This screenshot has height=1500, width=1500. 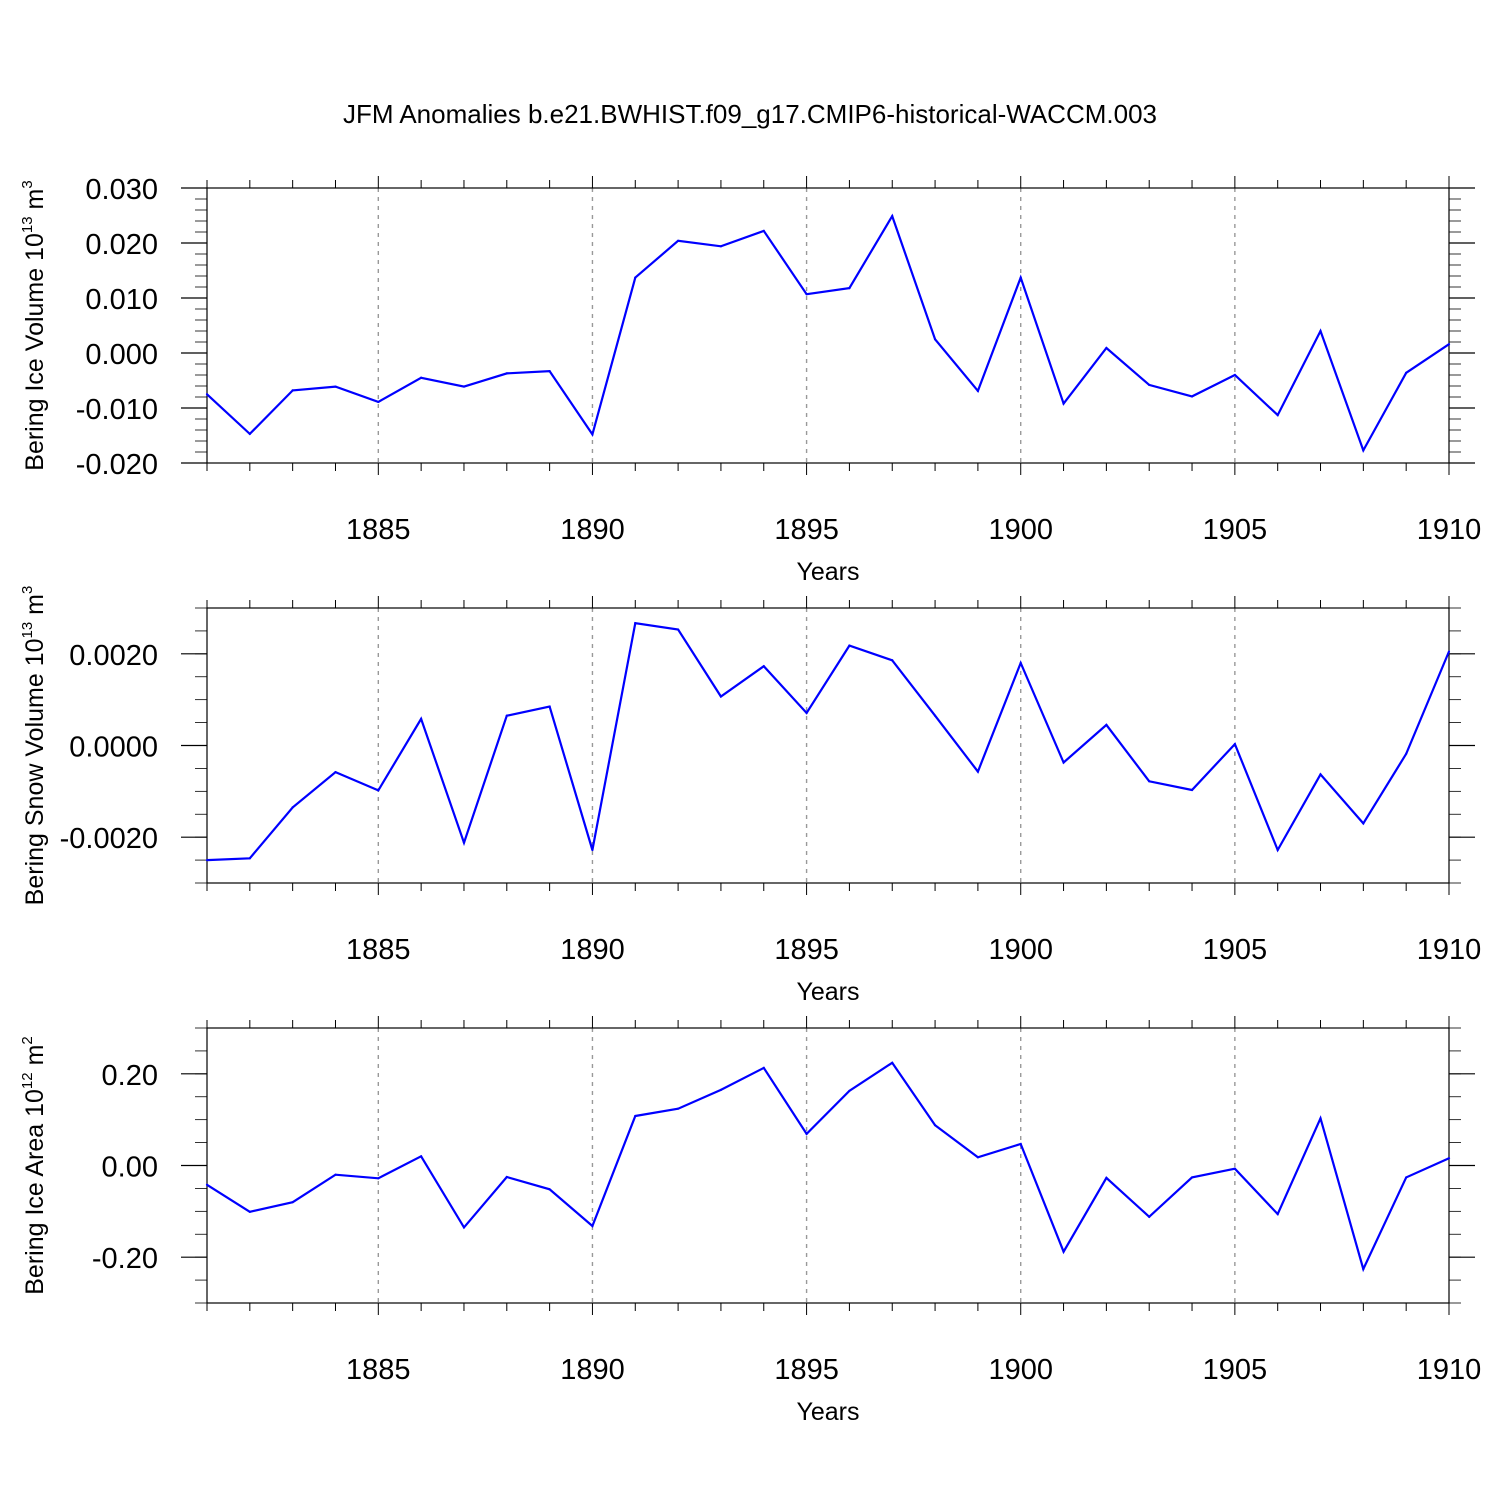 I want to click on y-axis-title-main: Bering Snow Volume 10, so click(x=35, y=771).